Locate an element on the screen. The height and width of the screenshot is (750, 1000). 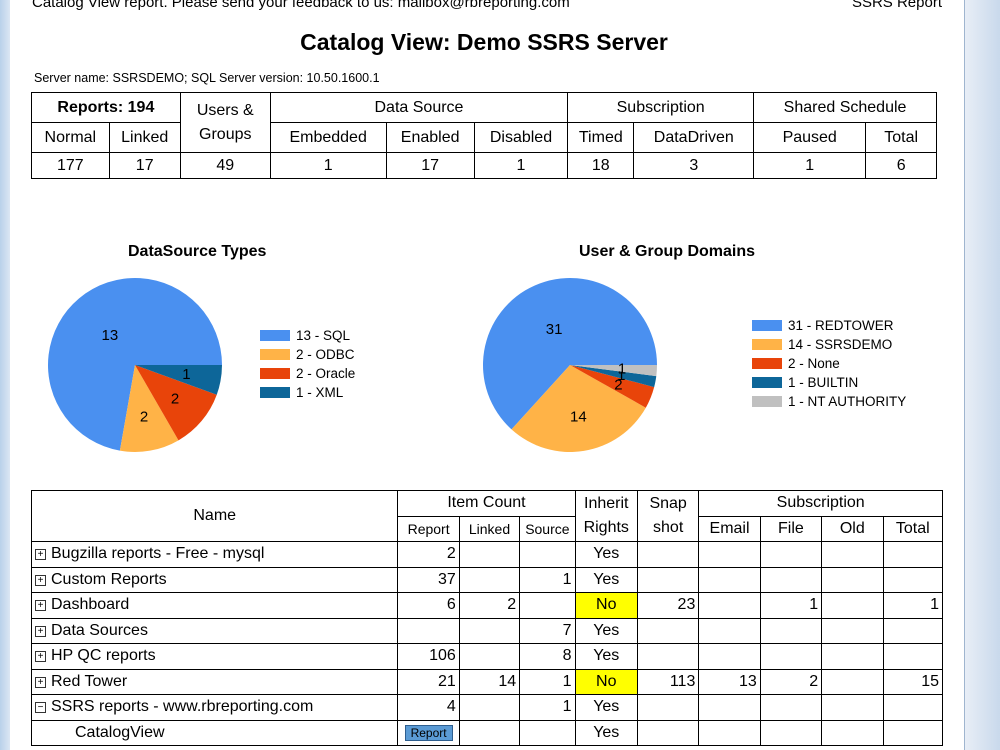
pie-slice-nt-authority is located at coordinates (613, 371).